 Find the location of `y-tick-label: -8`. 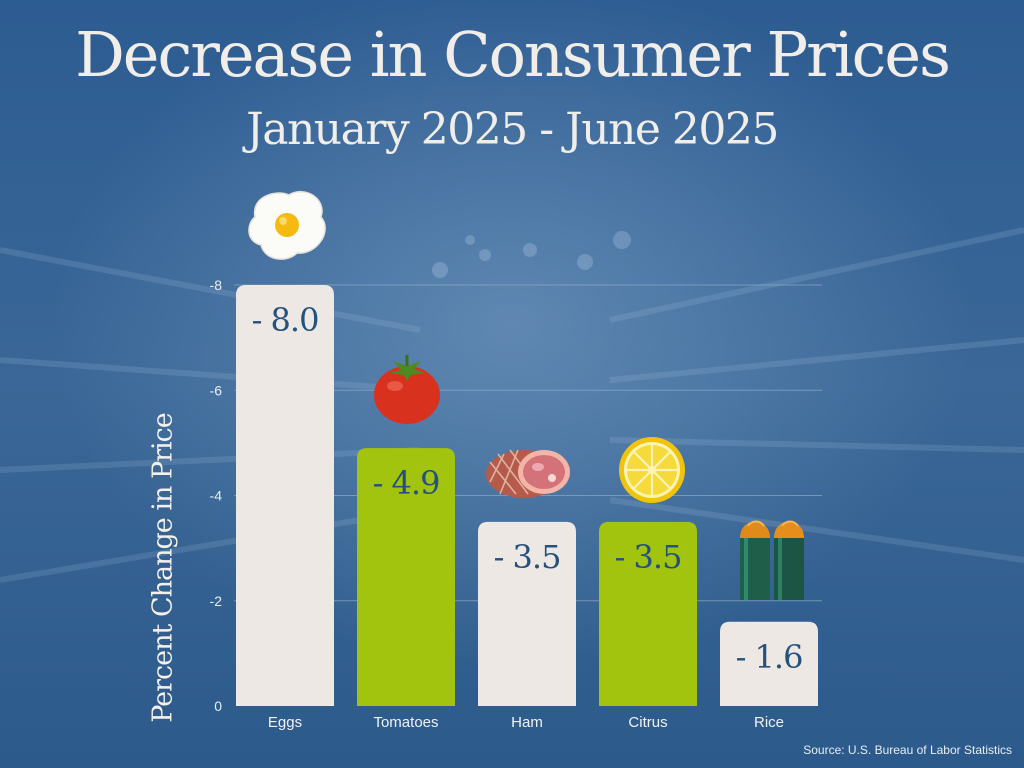

y-tick-label: -8 is located at coordinates (216, 285).